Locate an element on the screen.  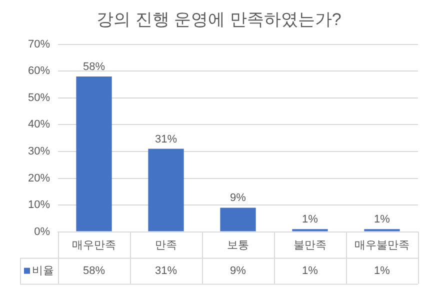
y-tick-label: 30% is located at coordinates (39, 152).